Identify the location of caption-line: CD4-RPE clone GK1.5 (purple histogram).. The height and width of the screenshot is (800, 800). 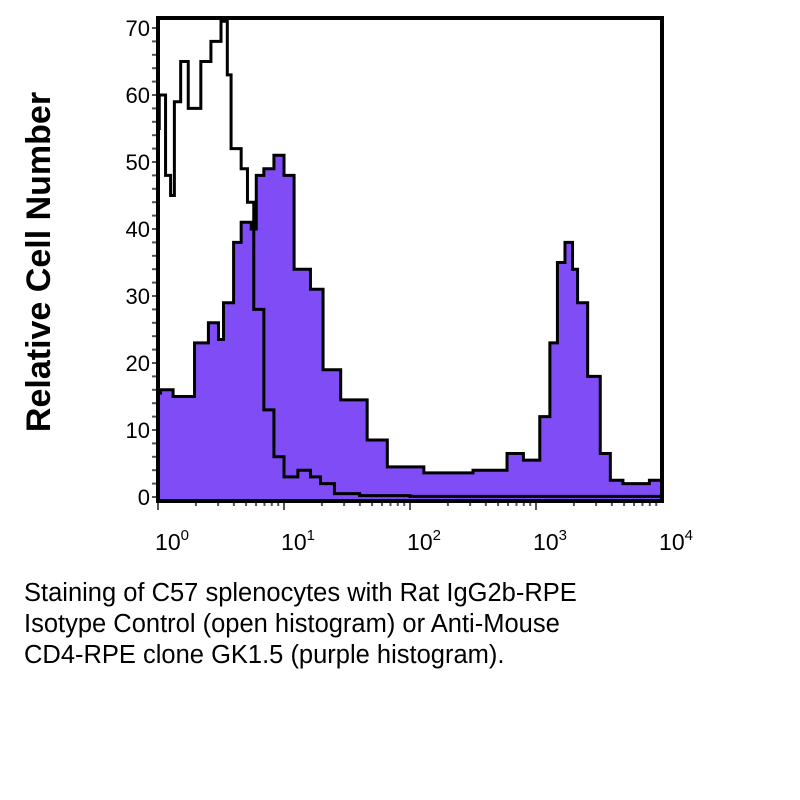
(264, 655).